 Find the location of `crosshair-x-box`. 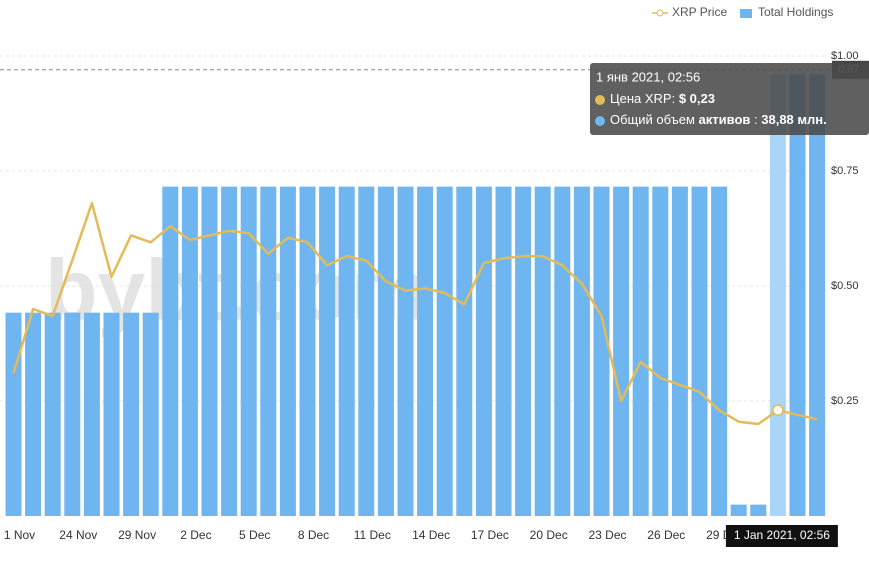

crosshair-x-box is located at coordinates (781, 536).